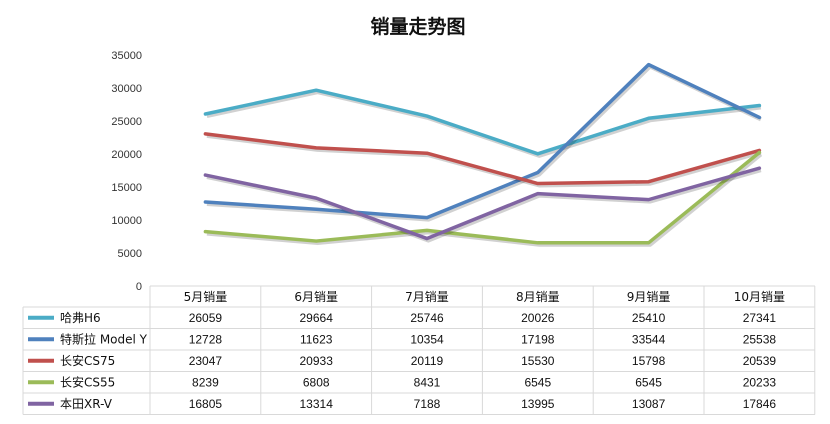 The height and width of the screenshot is (424, 830). I want to click on y-tick-label: 10000, so click(126, 221).